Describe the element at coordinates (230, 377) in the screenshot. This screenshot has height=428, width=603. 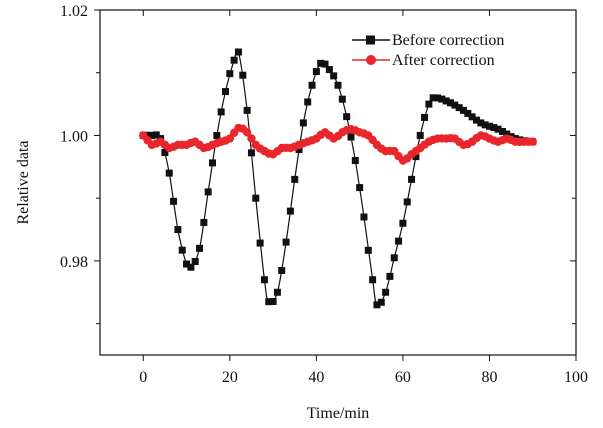
I see `x-tick-label: 20` at that location.